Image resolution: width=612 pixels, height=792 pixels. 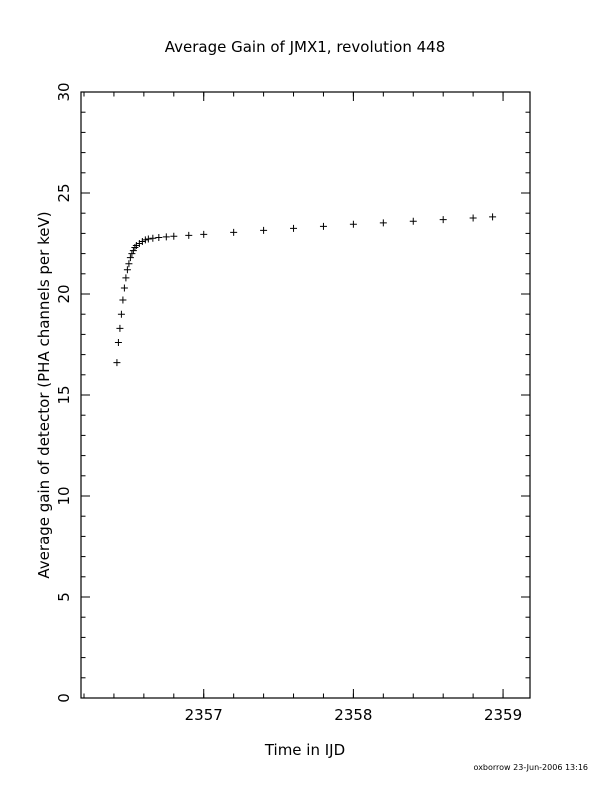 What do you see at coordinates (64, 91) in the screenshot?
I see `y-tick-label: 30` at bounding box center [64, 91].